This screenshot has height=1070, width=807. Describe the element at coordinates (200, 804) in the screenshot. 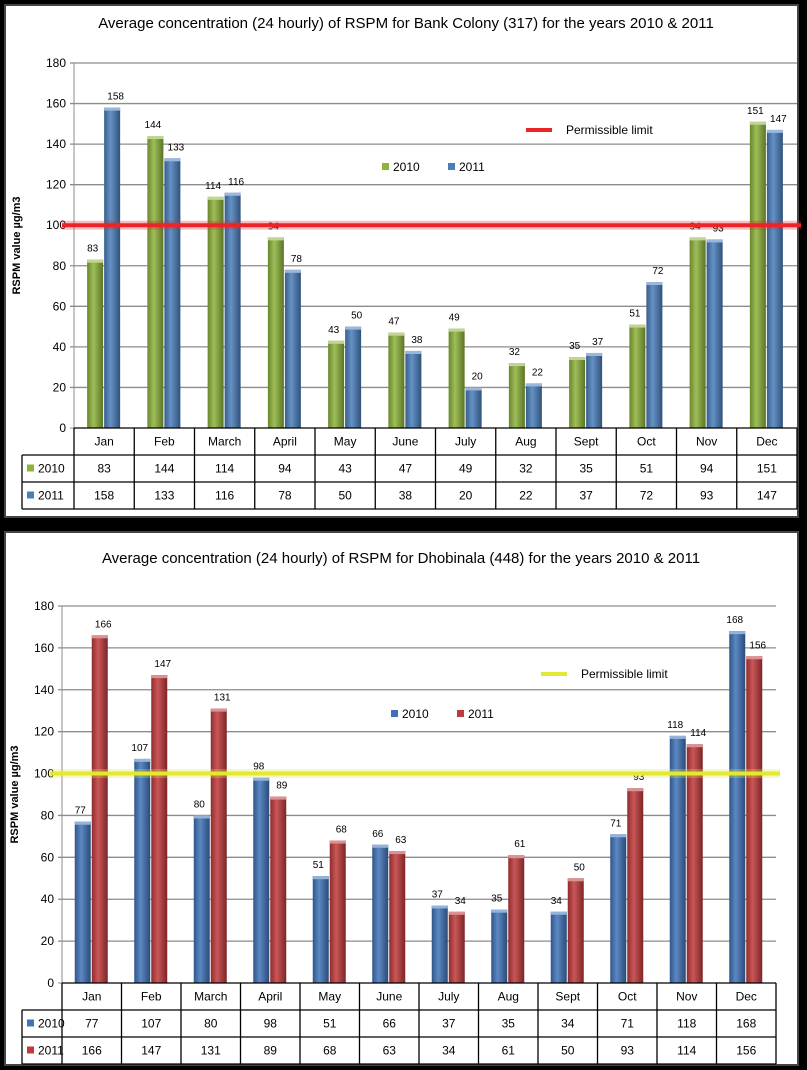

I see `data-label: 80` at that location.